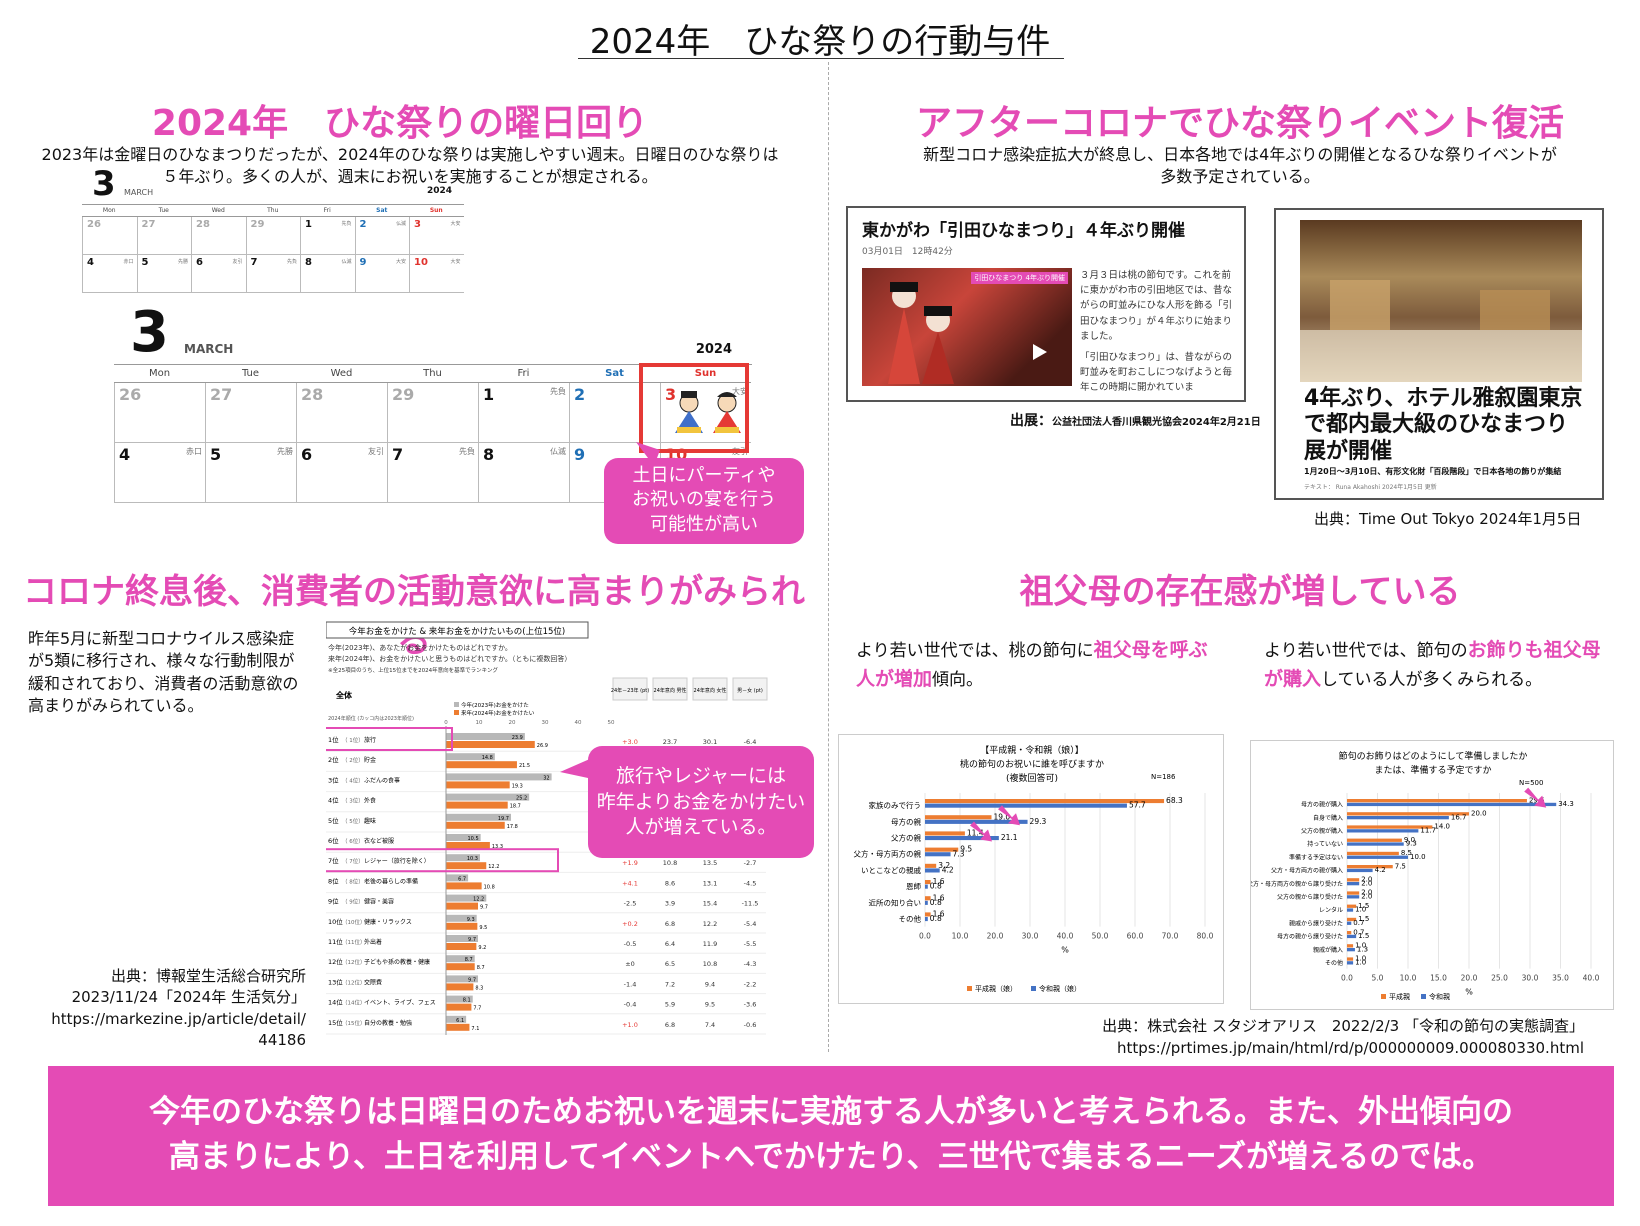  Describe the element at coordinates (995, 936) in the screenshot. I see `hbar-xtick: 20.0` at that location.